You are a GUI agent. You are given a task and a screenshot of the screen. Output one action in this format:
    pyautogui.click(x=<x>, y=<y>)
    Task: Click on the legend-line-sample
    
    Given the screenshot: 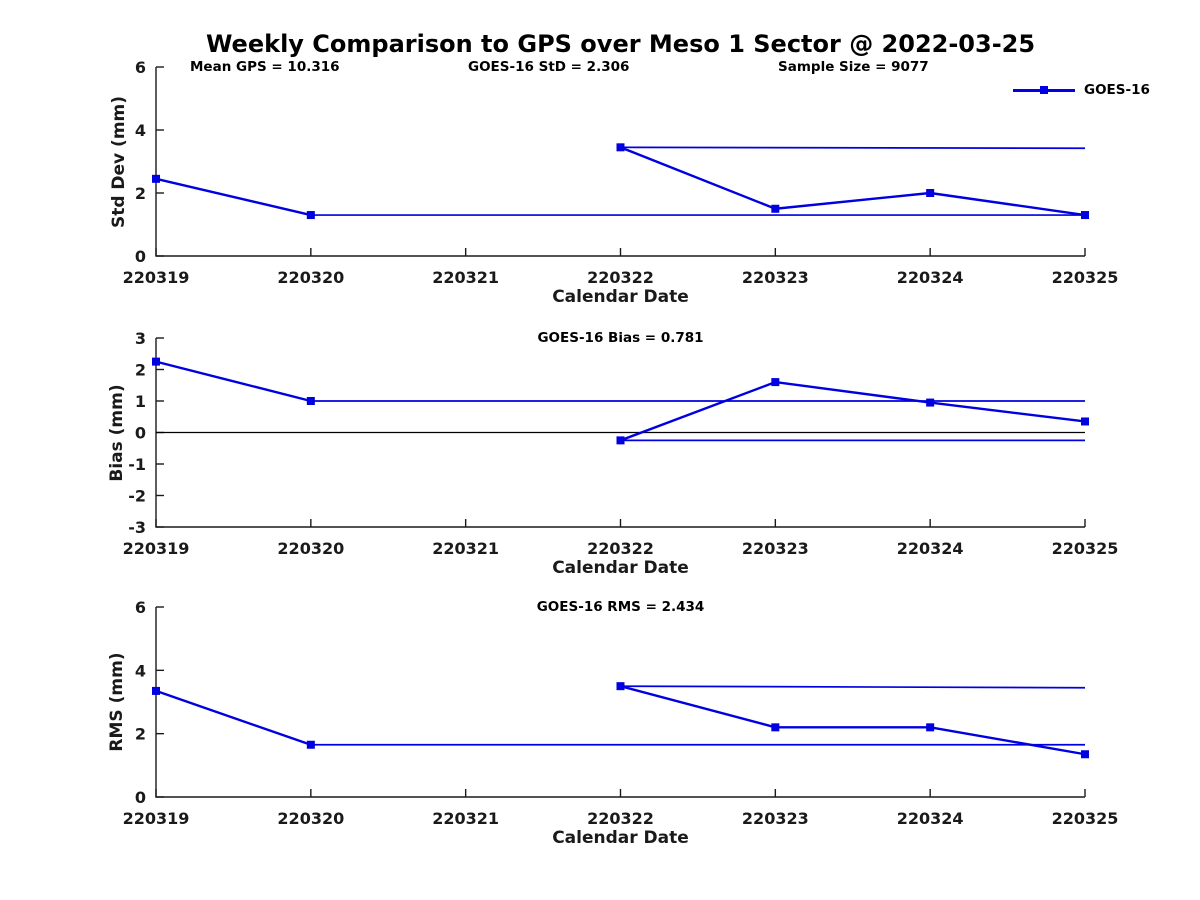 What is the action you would take?
    pyautogui.click(x=1044, y=90)
    